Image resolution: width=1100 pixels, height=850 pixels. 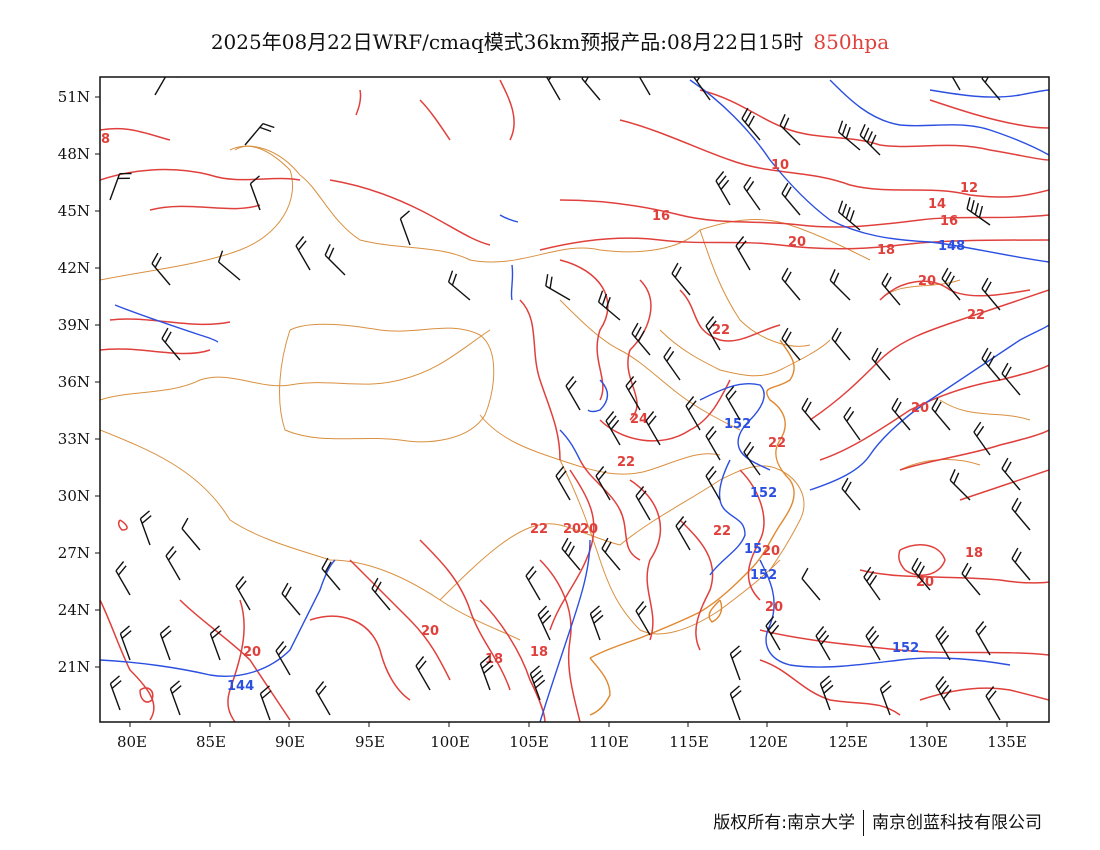 What do you see at coordinates (529, 742) in the screenshot?
I see `lon-label: 105E` at bounding box center [529, 742].